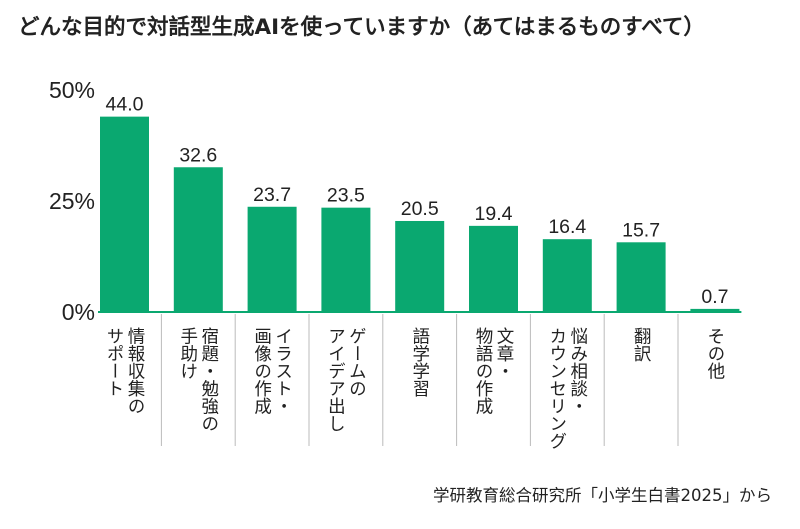 The image size is (800, 529). I want to click on category-label: 物語の作成, so click(483, 371).